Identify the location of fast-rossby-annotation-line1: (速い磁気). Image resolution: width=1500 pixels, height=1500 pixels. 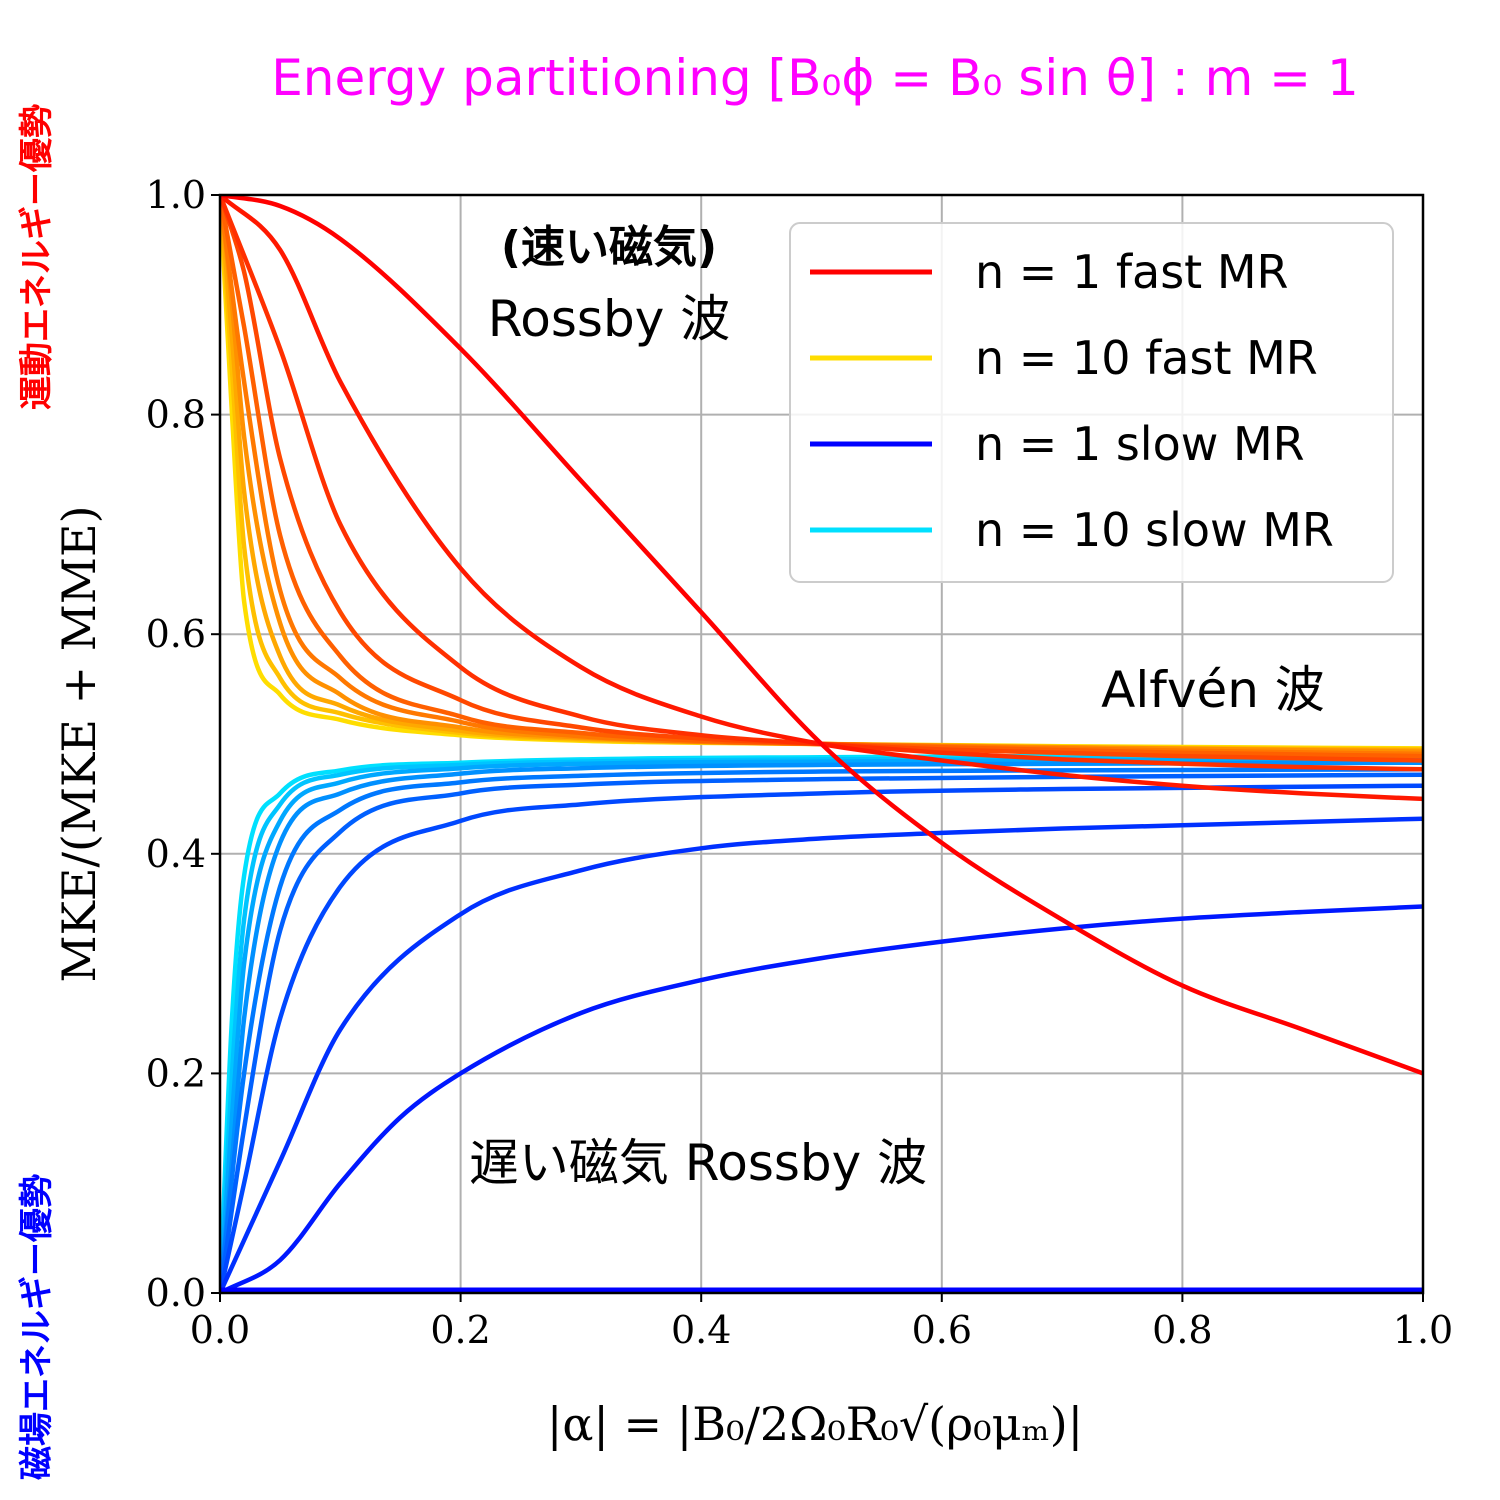
(609, 247).